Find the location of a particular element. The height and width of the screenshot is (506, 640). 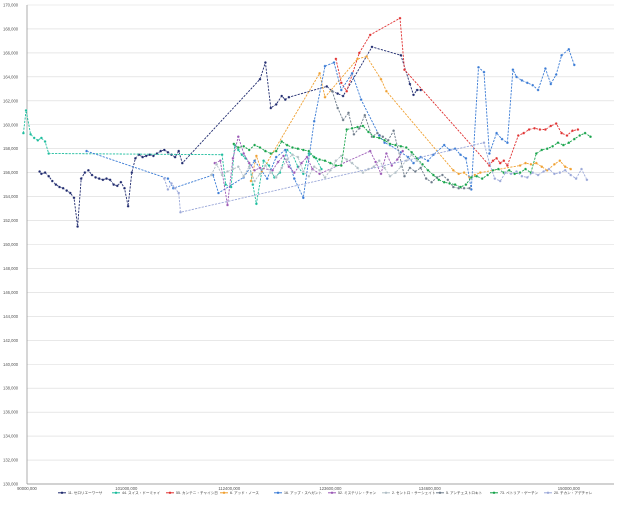

x-tick-label: 123600,000 is located at coordinates (330, 488).